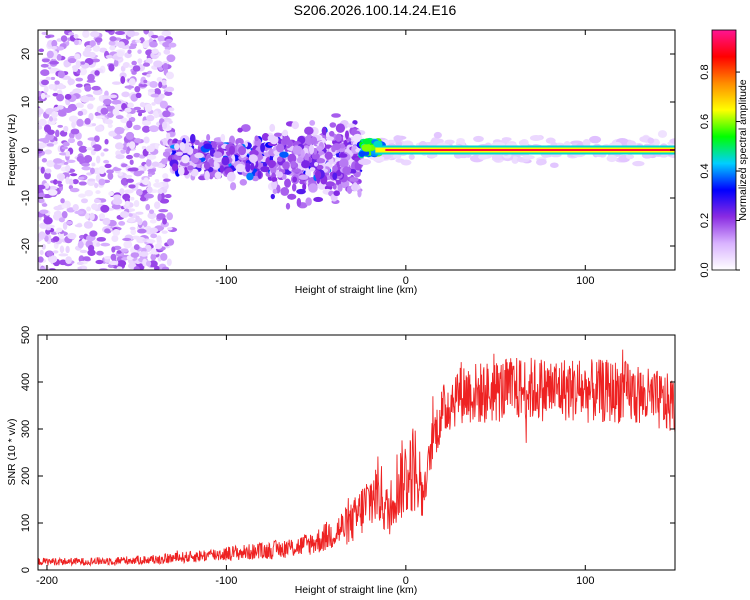  What do you see at coordinates (724, 150) in the screenshot?
I see `colorbar-gradient` at bounding box center [724, 150].